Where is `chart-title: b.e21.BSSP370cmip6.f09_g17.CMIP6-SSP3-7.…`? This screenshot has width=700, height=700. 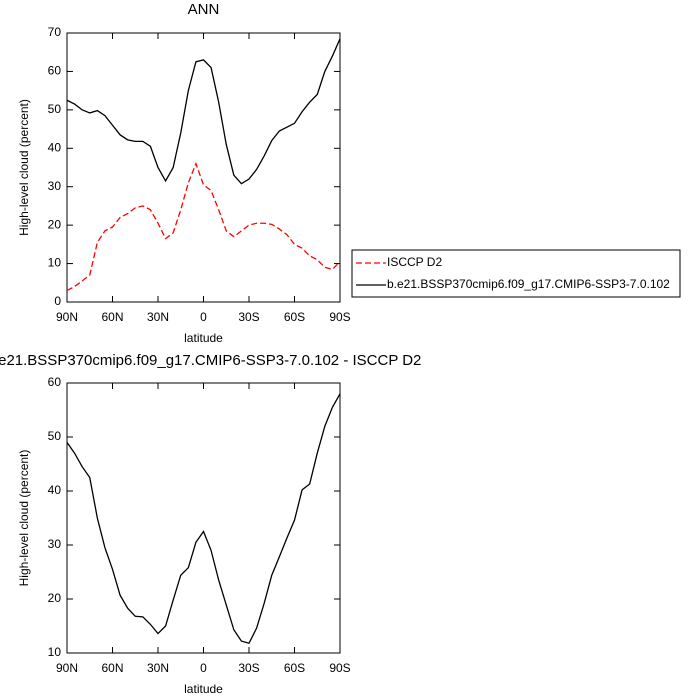 chart-title: b.e21.BSSP370cmip6.f09_g17.CMIP6-SSP3-7.… is located at coordinates (210, 360).